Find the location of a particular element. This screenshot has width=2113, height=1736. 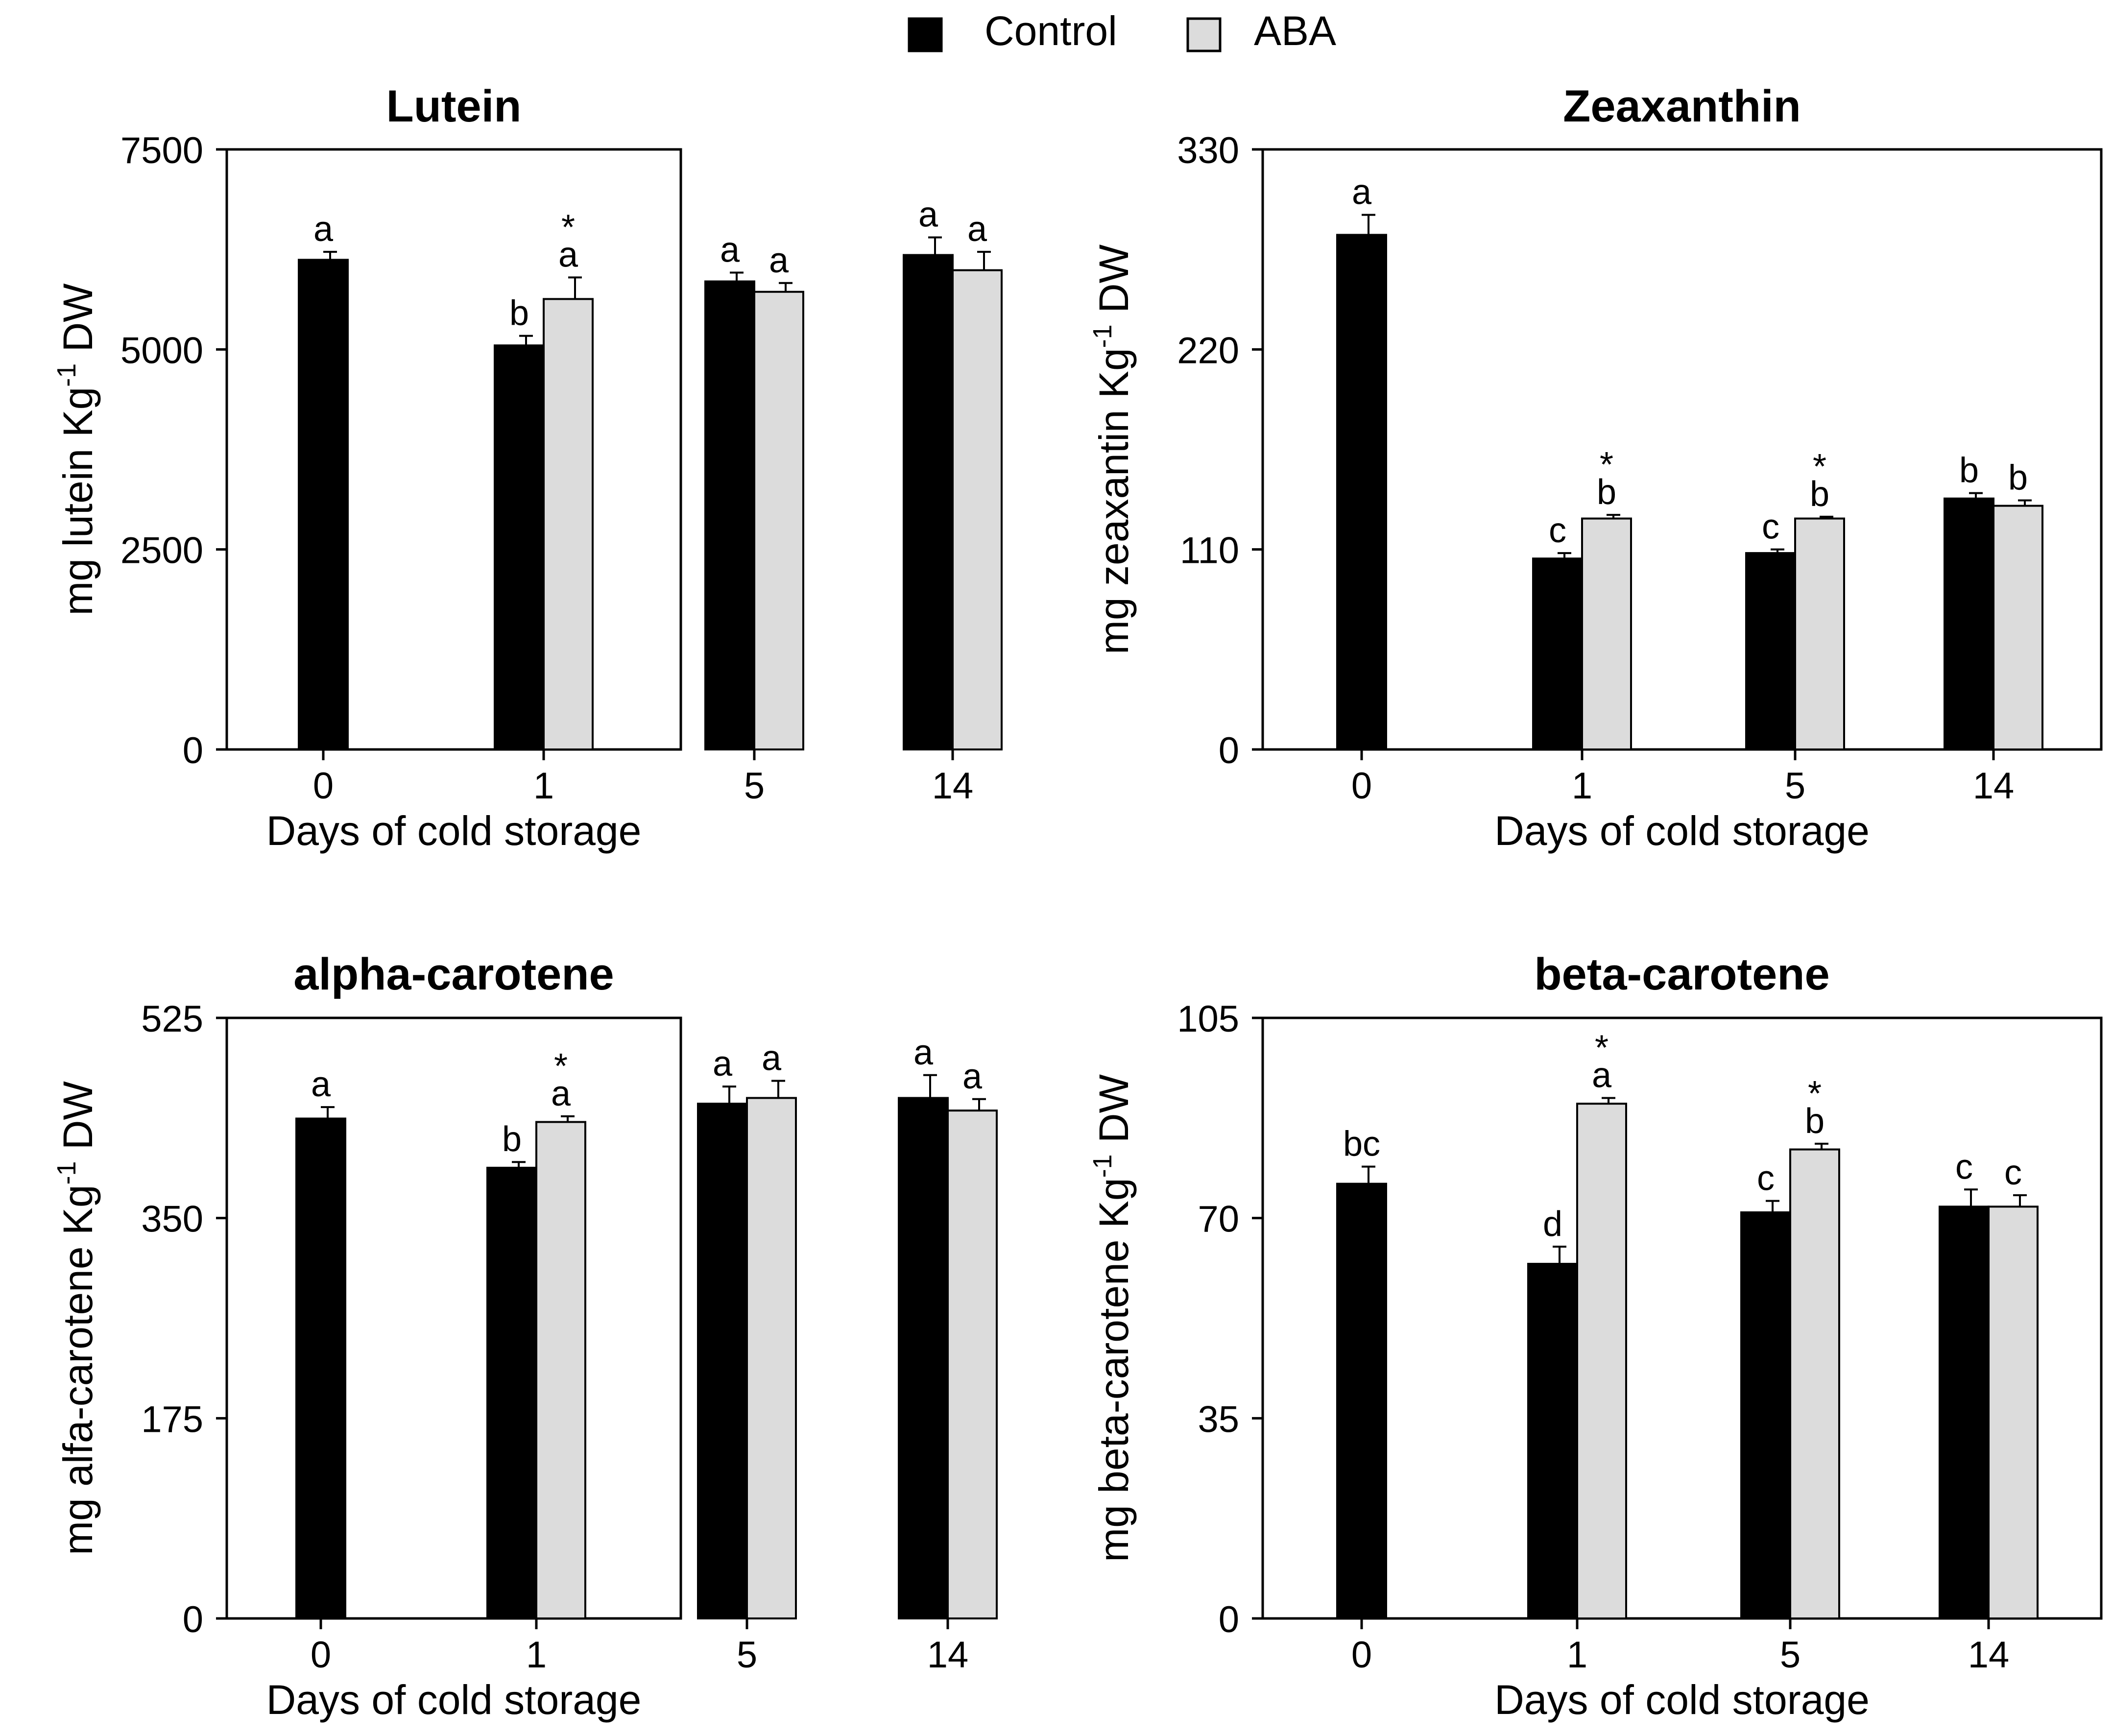

y-tick-label: 7500 is located at coordinates (161, 150).